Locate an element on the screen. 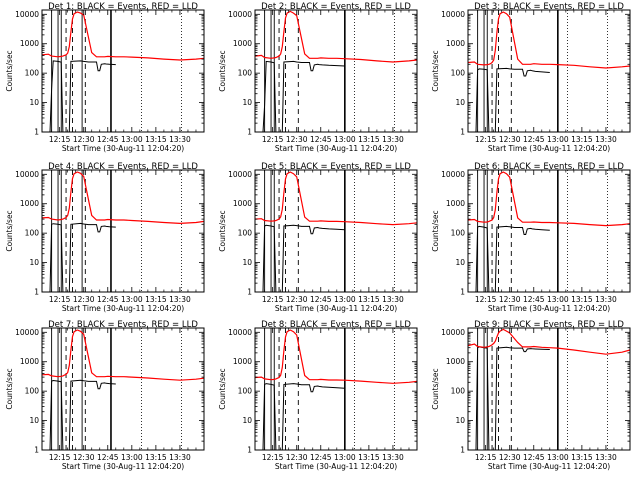 This screenshot has height=480, width=640. panel-title: Det 6: BLACK = Events, RED = LLD is located at coordinates (549, 167).